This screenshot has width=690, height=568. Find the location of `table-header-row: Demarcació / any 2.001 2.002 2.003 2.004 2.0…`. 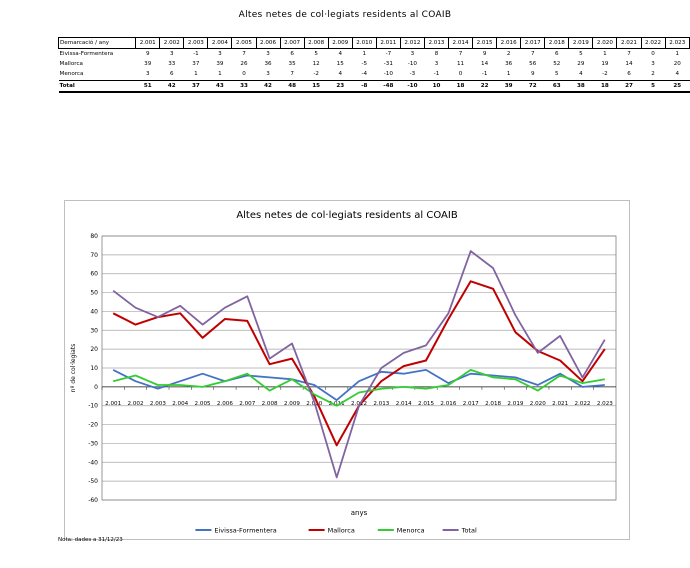

table-header-row: Demarcació / any 2.001 2.002 2.003 2.004 2.0… is located at coordinates (373, 43).